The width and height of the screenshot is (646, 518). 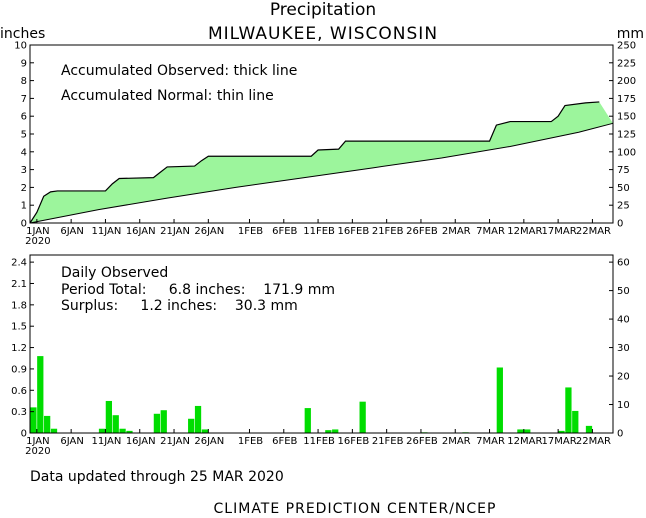 I want to click on accumulated-left-tick-label: 2, so click(x=24, y=188).